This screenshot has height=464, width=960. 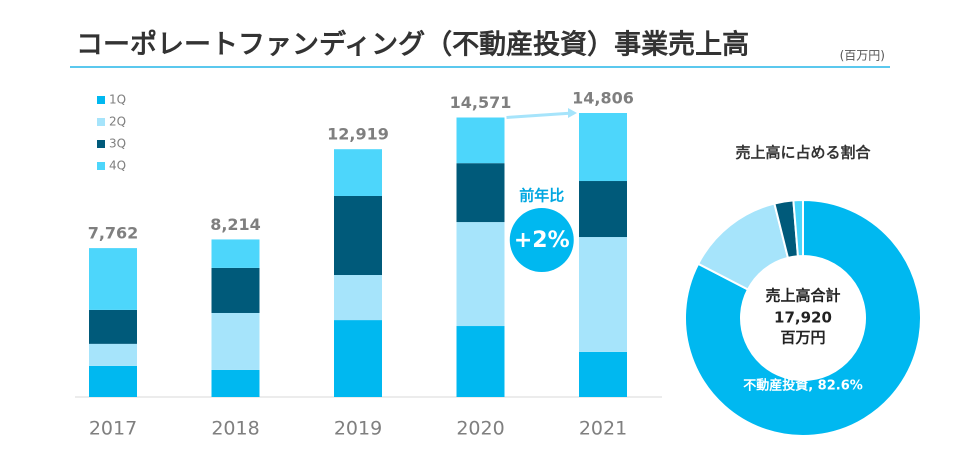 I want to click on slice-label: 不動産投資, 82.6%, so click(x=803, y=386).